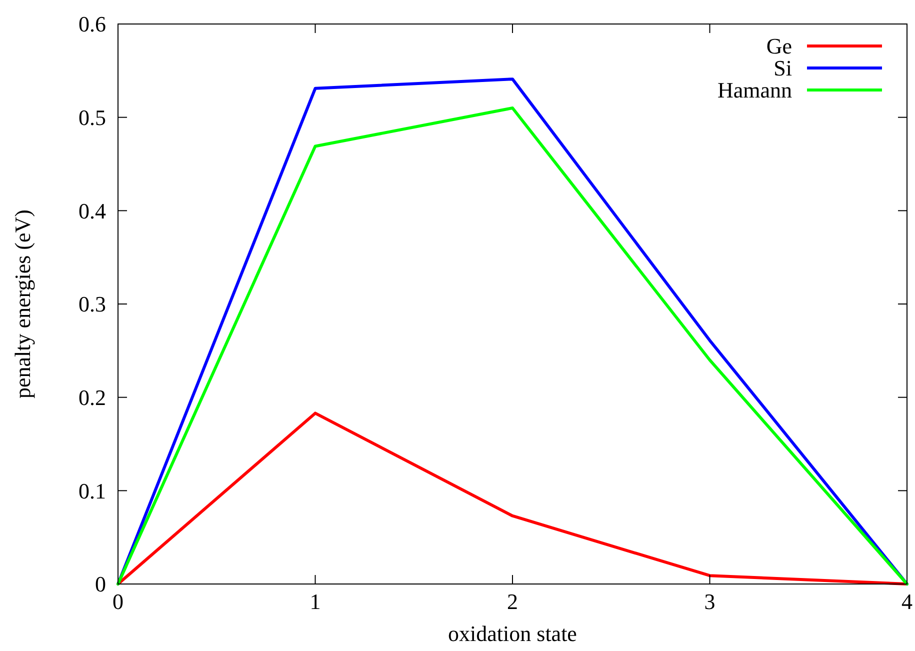 Image resolution: width=915 pixels, height=651 pixels. Describe the element at coordinates (92, 24) in the screenshot. I see `y-tick-label: 0.6` at that location.